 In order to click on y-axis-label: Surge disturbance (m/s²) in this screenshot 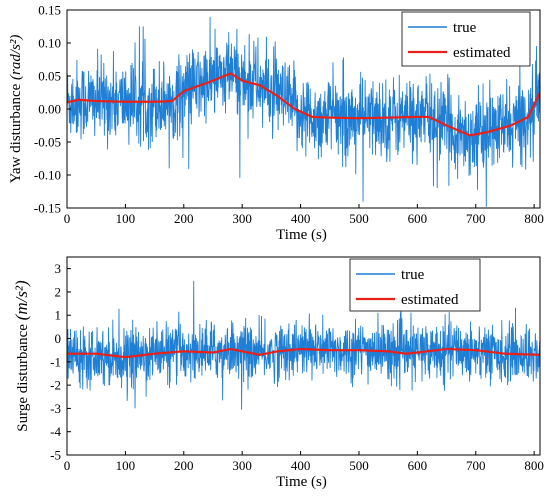, I will do `click(21, 356)`.